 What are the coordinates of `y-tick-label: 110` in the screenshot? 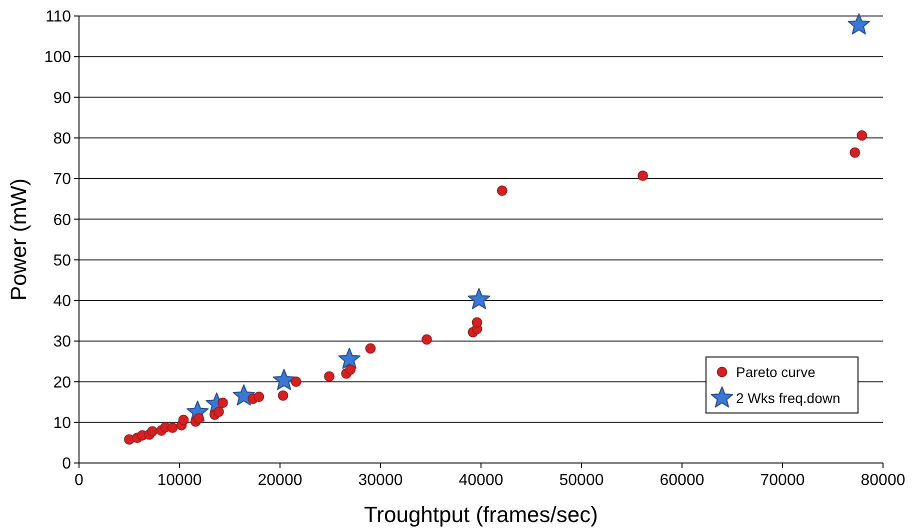 It's located at (58, 17).